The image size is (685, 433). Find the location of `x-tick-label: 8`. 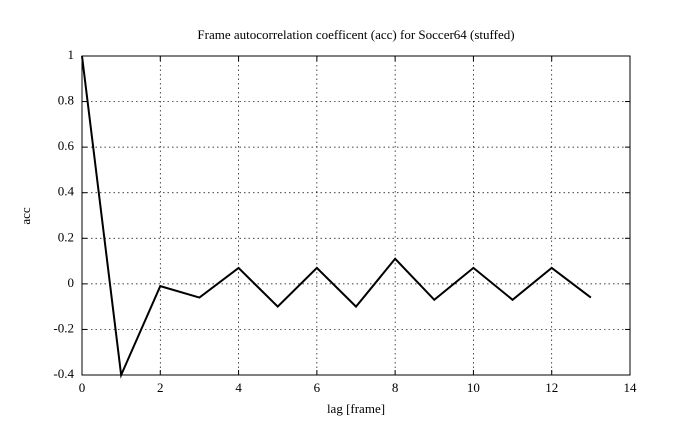

x-tick-label: 8 is located at coordinates (395, 387).